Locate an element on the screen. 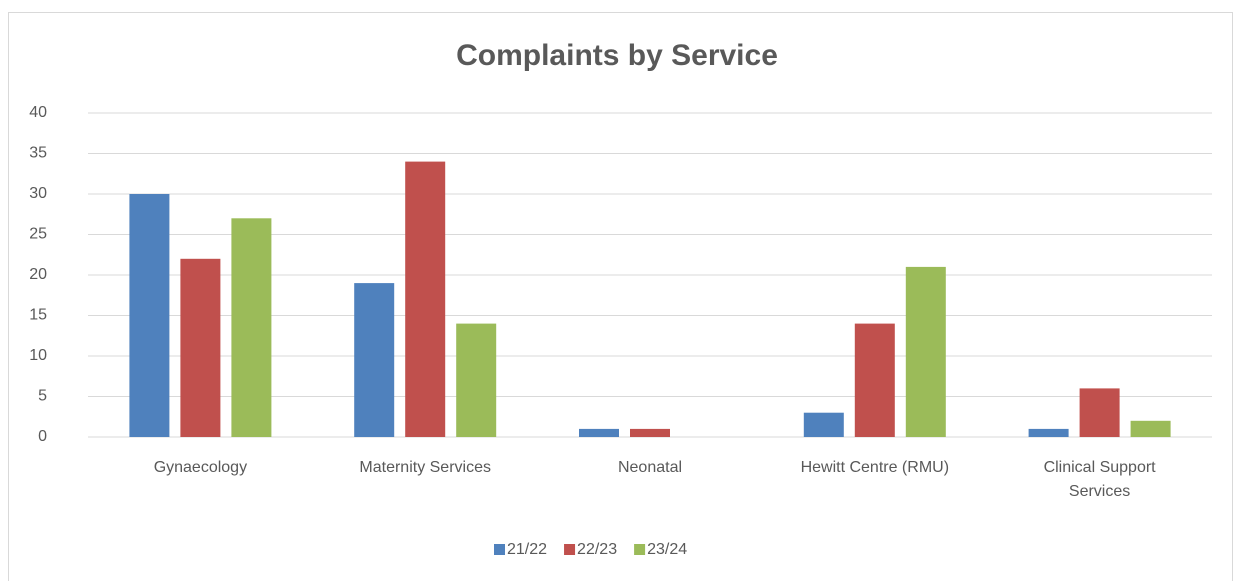  y-tick-label: 40 is located at coordinates (38, 112).